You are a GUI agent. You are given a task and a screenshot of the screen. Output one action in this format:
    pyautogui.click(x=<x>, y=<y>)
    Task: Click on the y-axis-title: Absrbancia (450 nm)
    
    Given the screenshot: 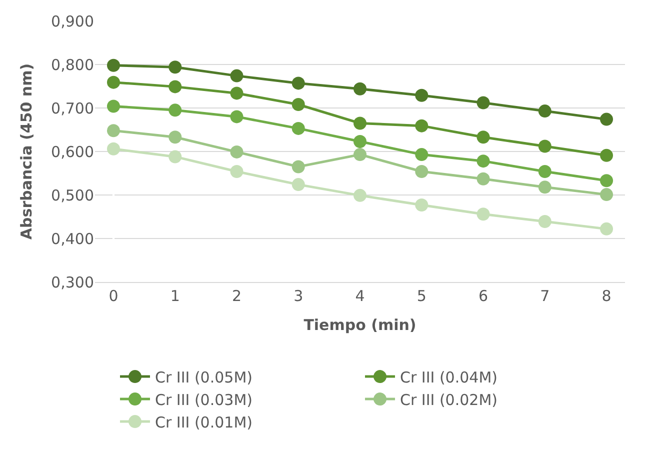 What is the action you would take?
    pyautogui.click(x=26, y=151)
    